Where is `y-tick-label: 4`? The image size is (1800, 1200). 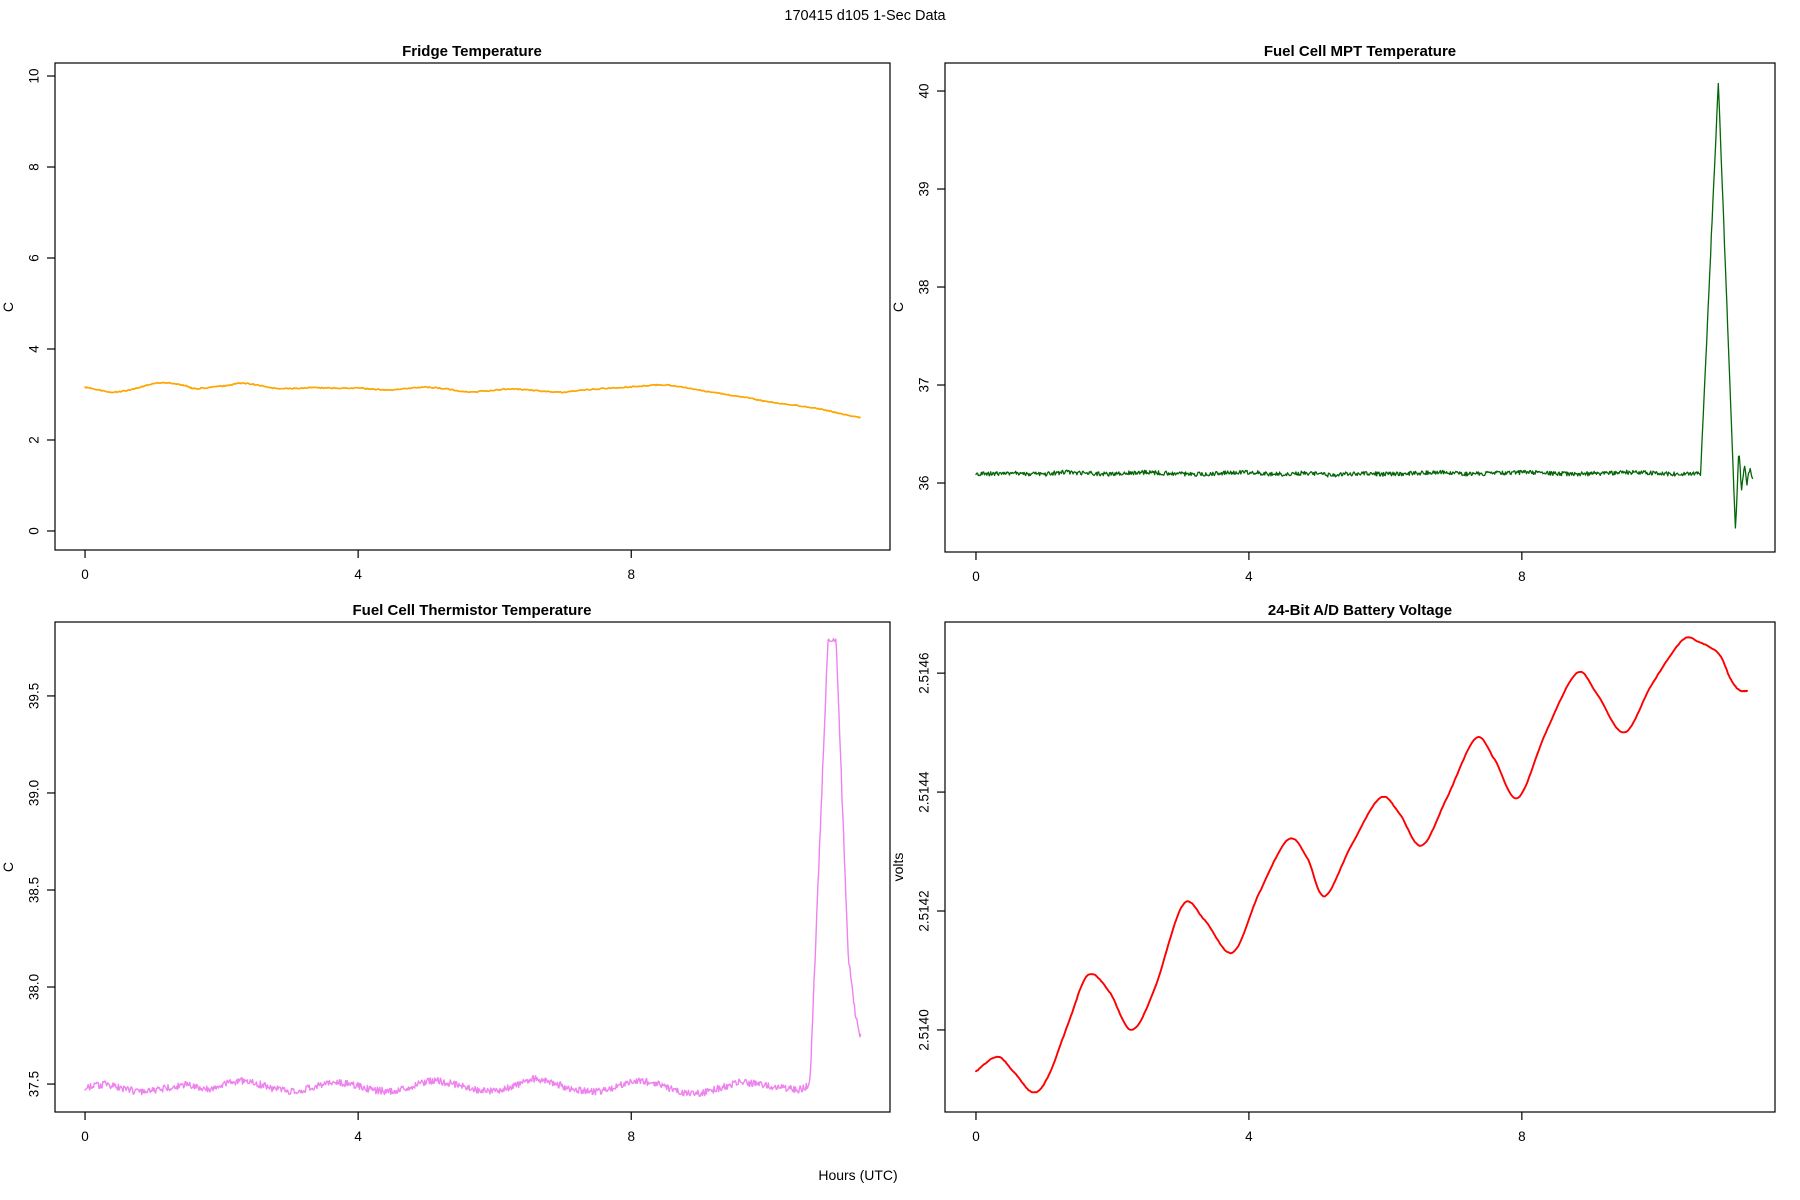 y-tick-label: 4 is located at coordinates (34, 349).